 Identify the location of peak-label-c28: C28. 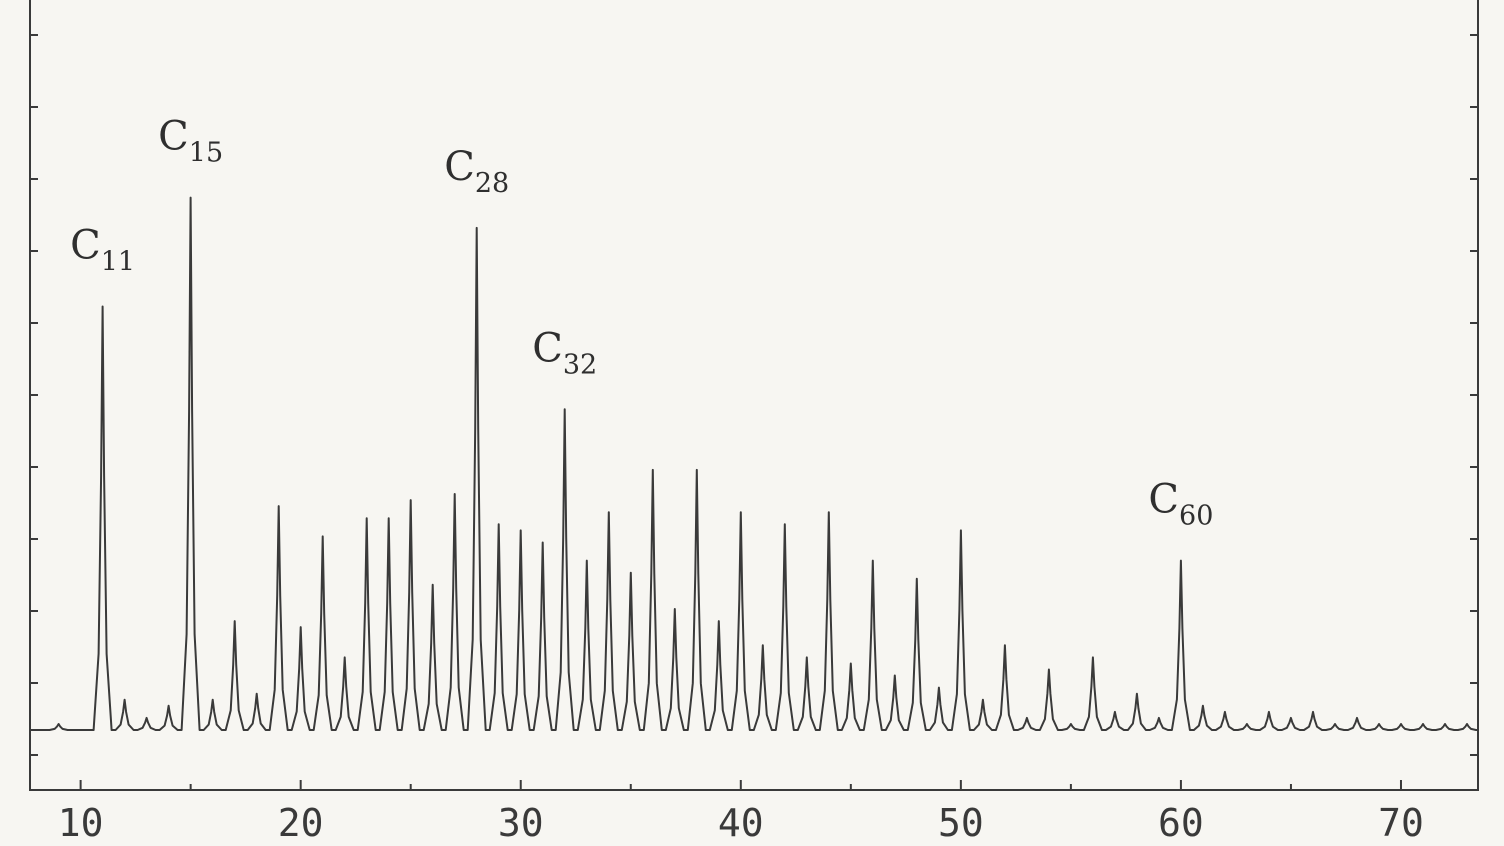
(476, 171).